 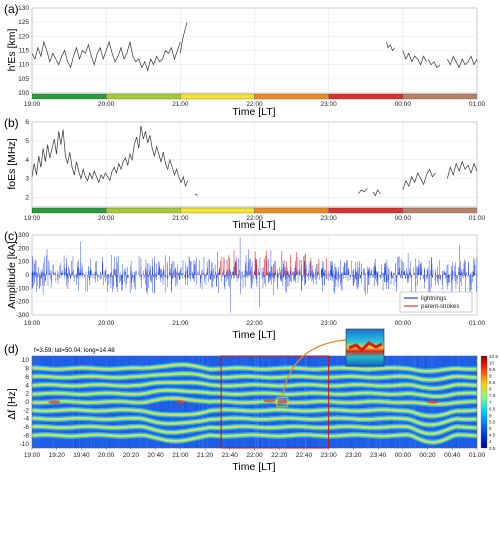 I want to click on info-text: f=3.59; lat=50.04; long=14.48, so click(x=74, y=350).